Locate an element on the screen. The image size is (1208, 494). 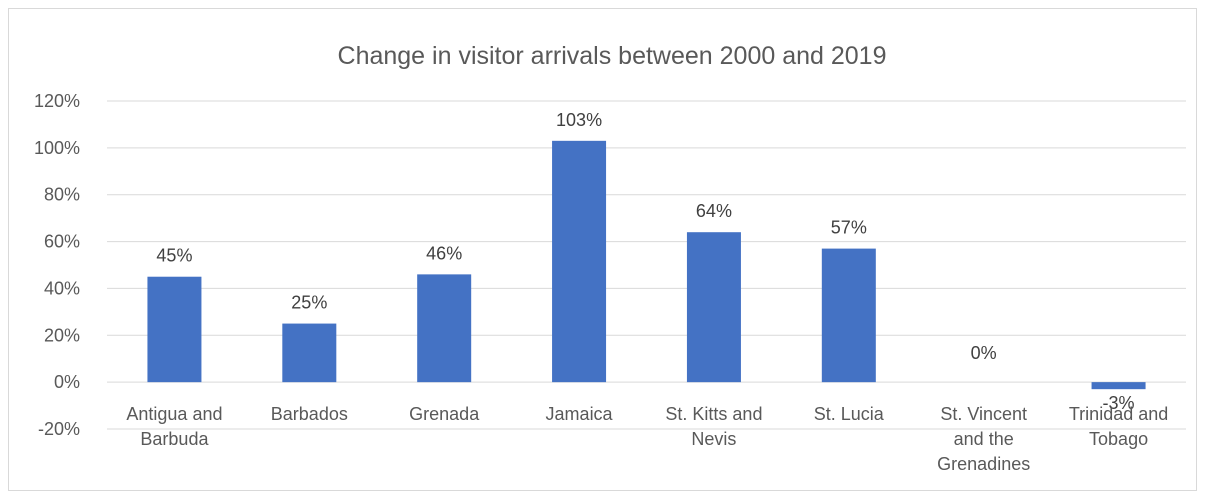
category-label: Trinidad and Tobago is located at coordinates (1118, 426).